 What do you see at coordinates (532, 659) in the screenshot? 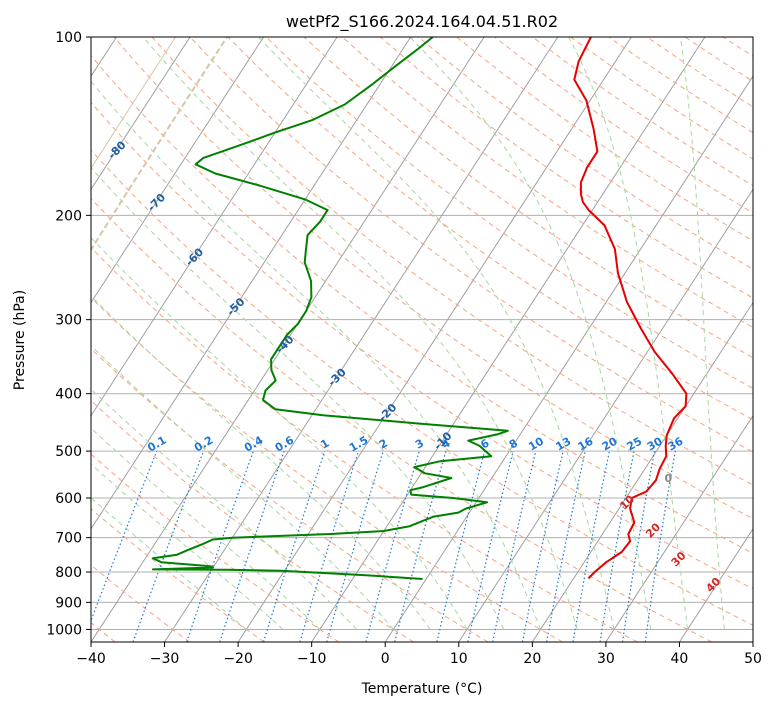
I see `x-tick-label: 20` at bounding box center [532, 659].